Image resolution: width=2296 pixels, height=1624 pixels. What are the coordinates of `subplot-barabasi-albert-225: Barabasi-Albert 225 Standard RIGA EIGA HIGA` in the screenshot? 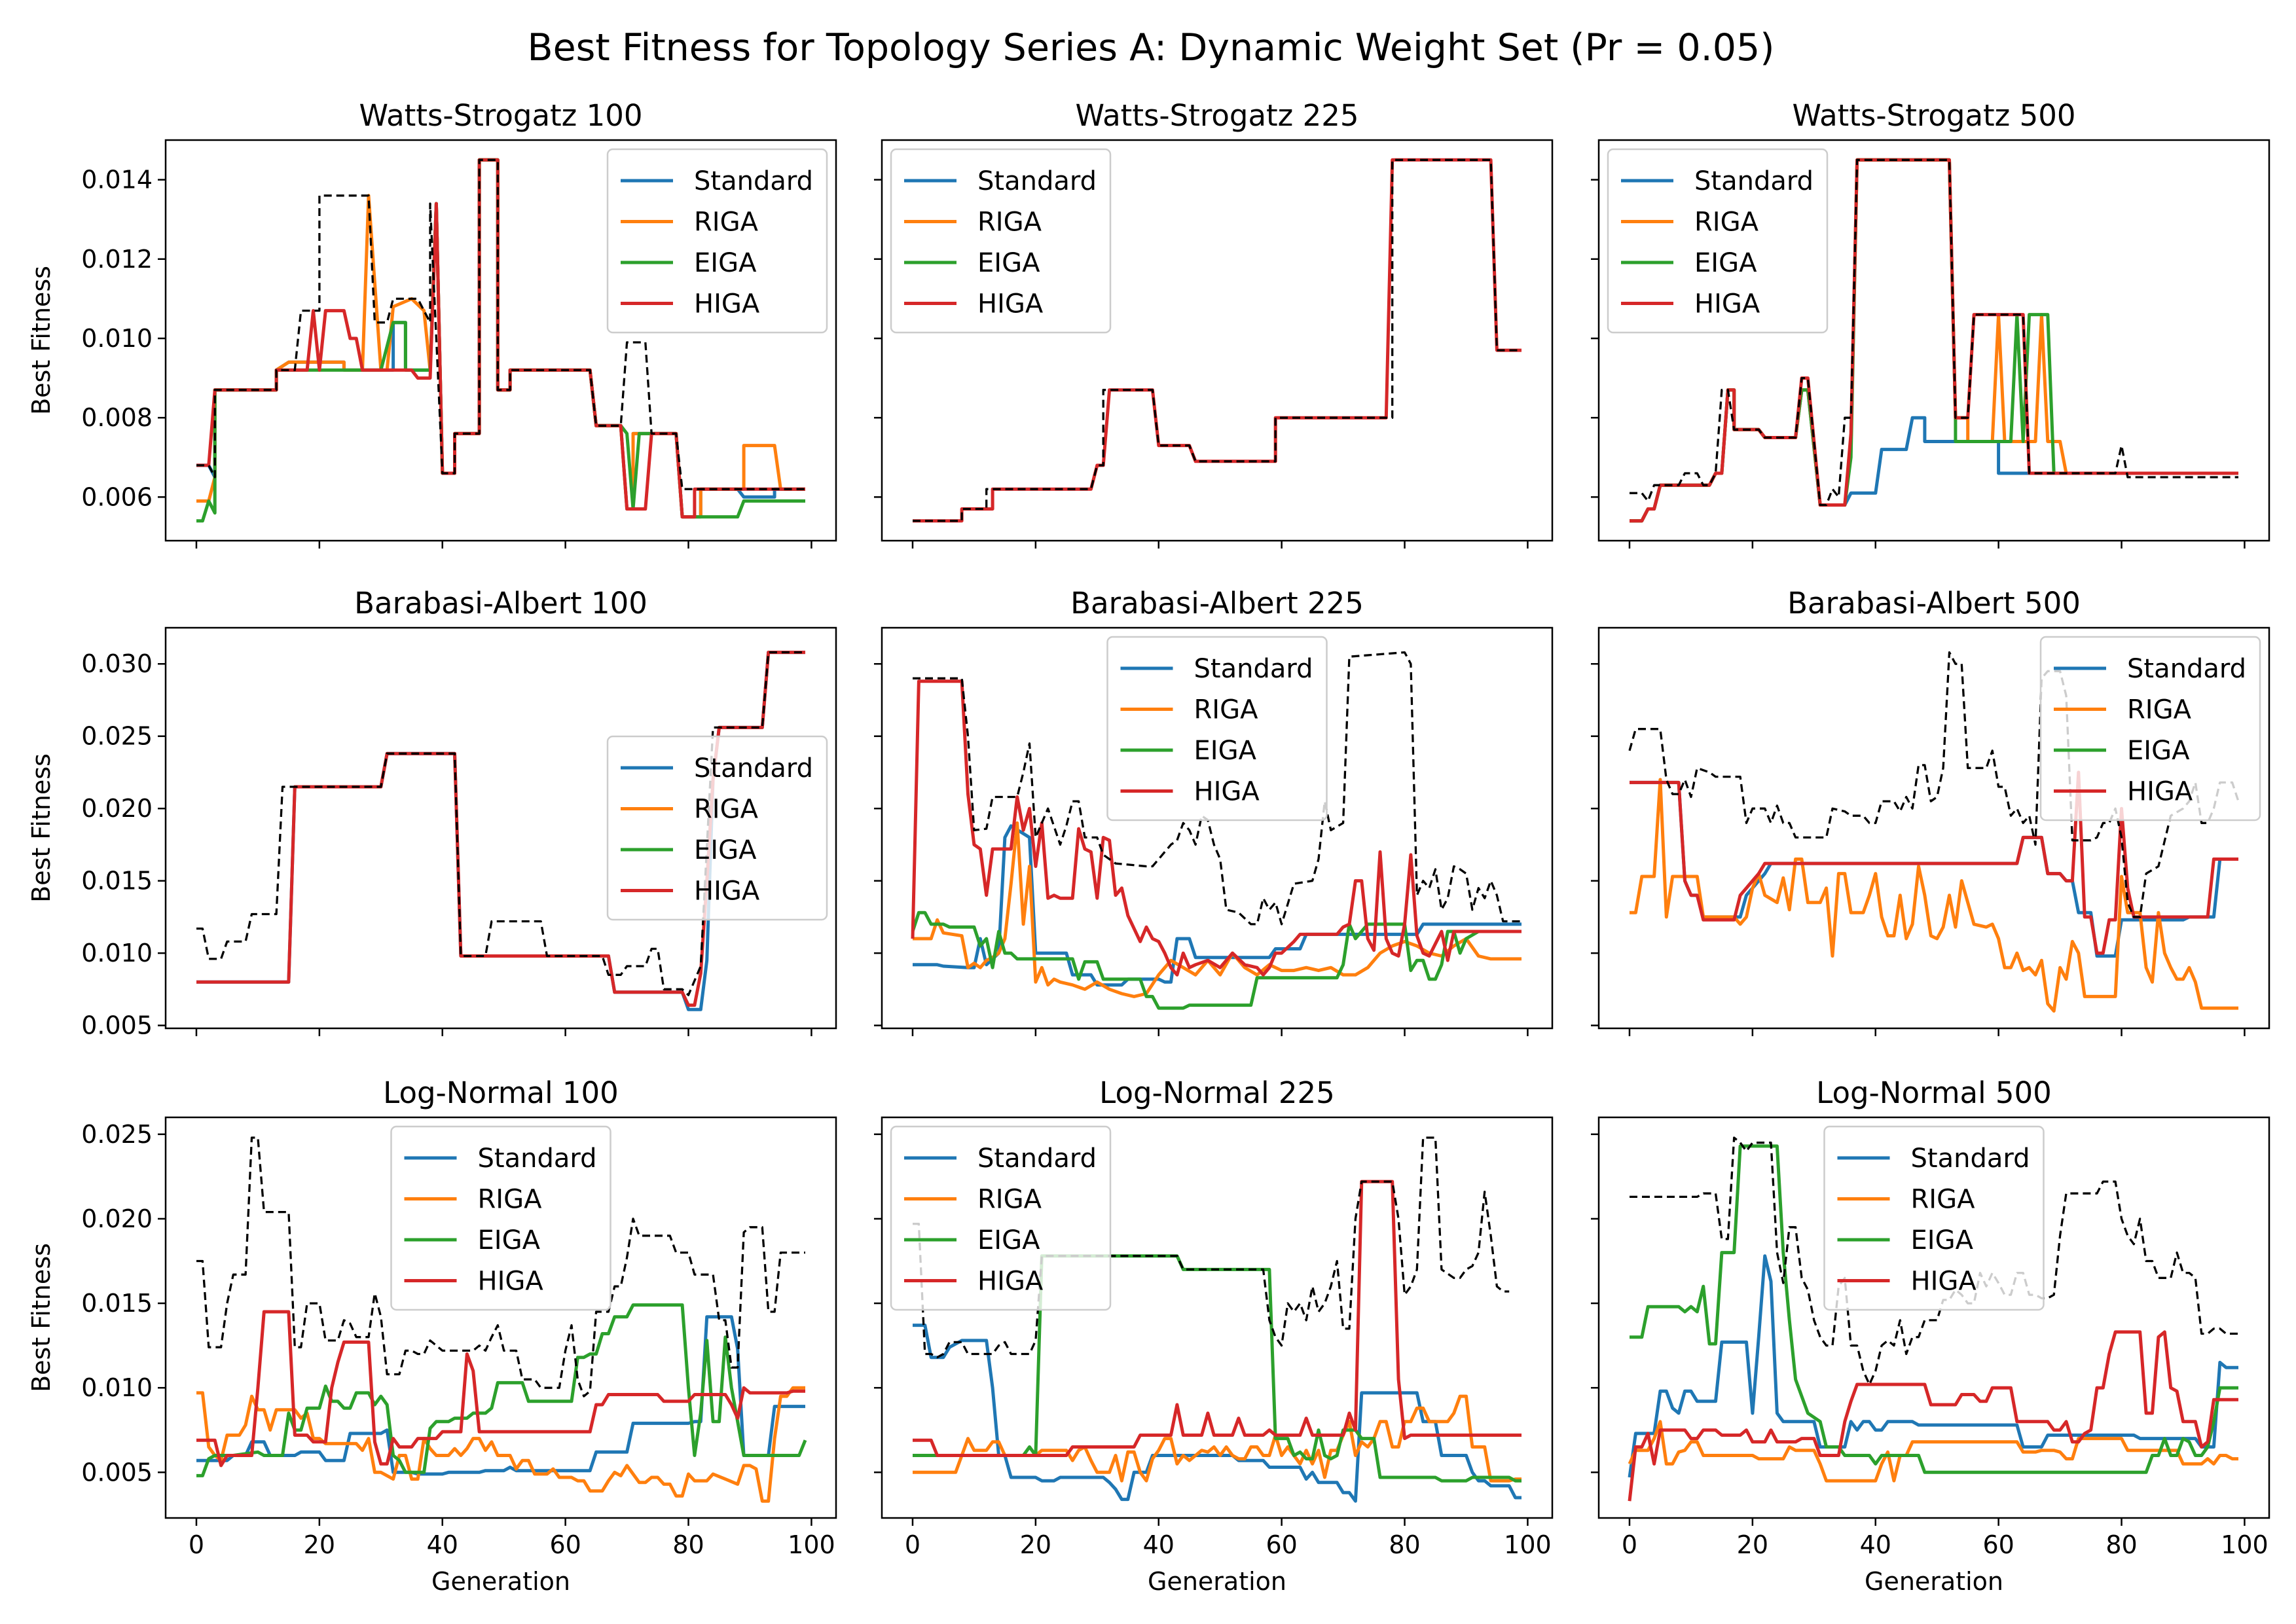 It's located at (1214, 811).